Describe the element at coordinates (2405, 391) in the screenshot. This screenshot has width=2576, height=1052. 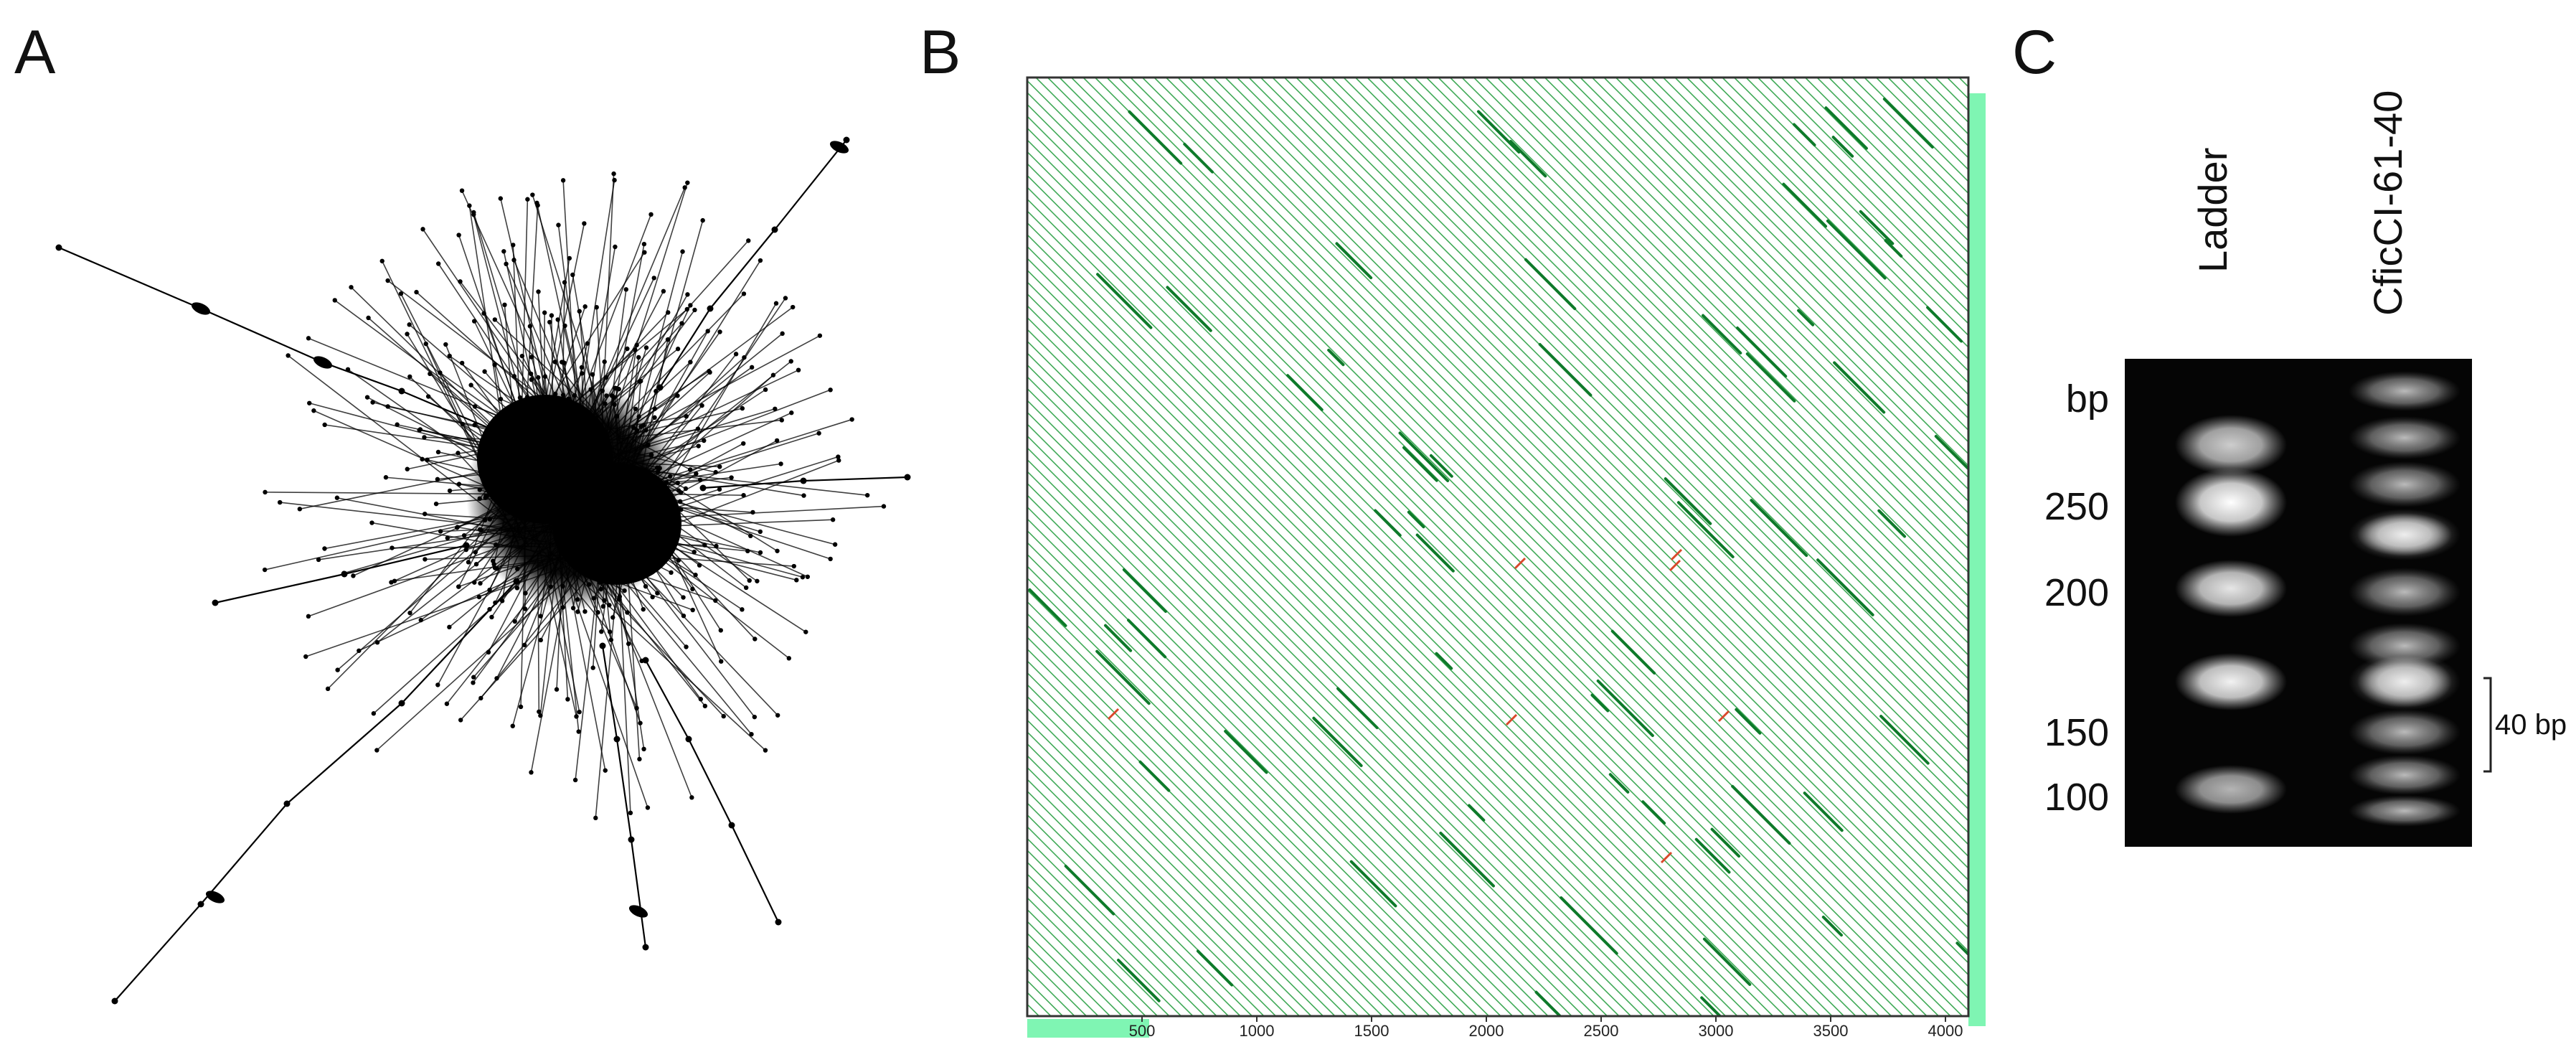
I see `sample-band` at that location.